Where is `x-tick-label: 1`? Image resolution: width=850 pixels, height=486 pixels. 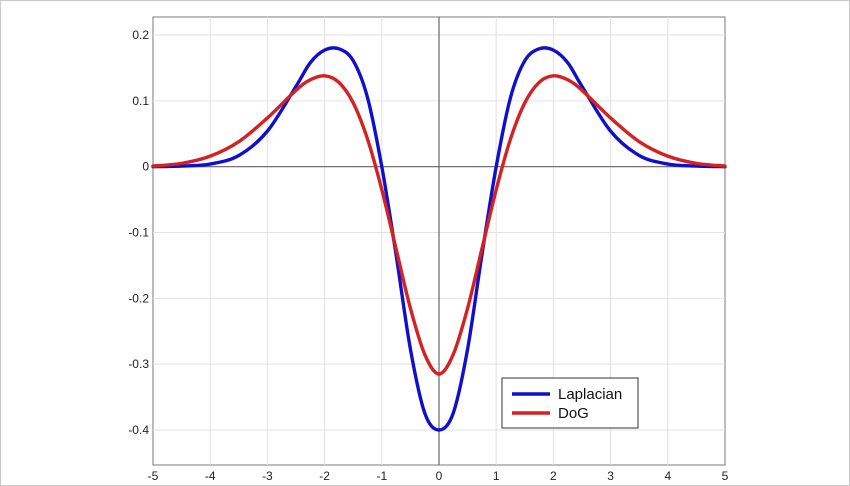 x-tick-label: 1 is located at coordinates (496, 476).